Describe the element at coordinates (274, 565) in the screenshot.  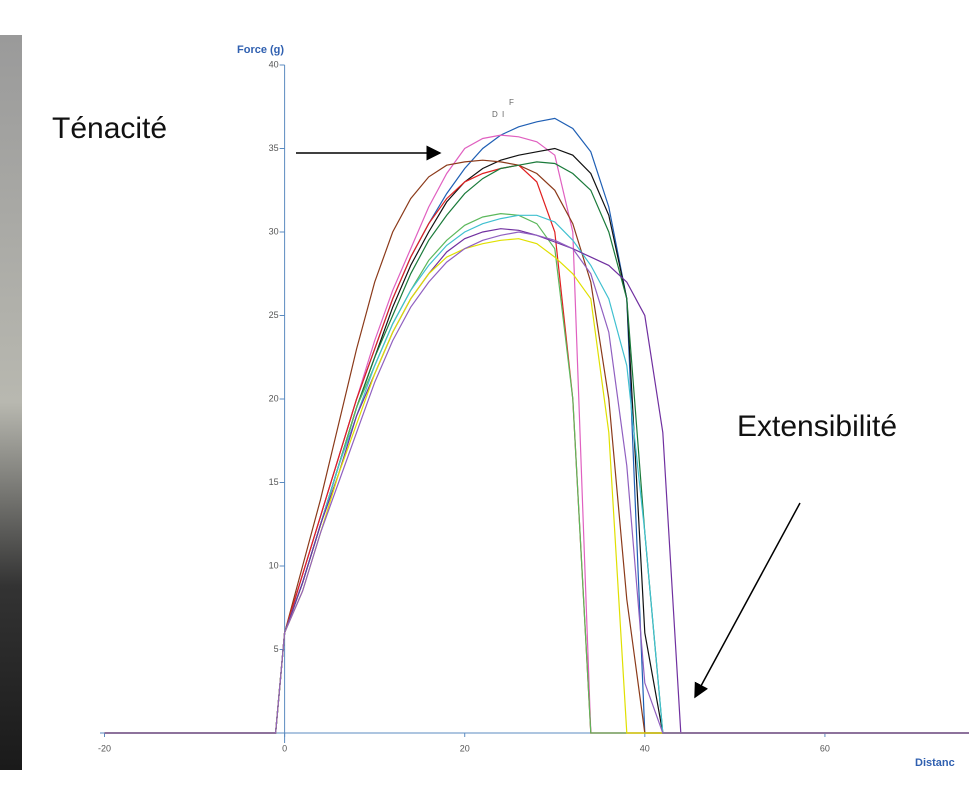
I see `y-tick-label: 10` at that location.